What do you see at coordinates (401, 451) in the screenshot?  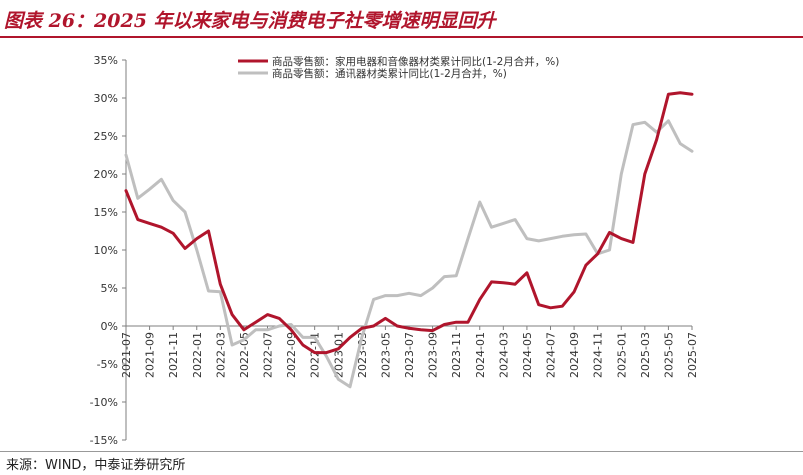 I see `bottom-rule` at bounding box center [401, 451].